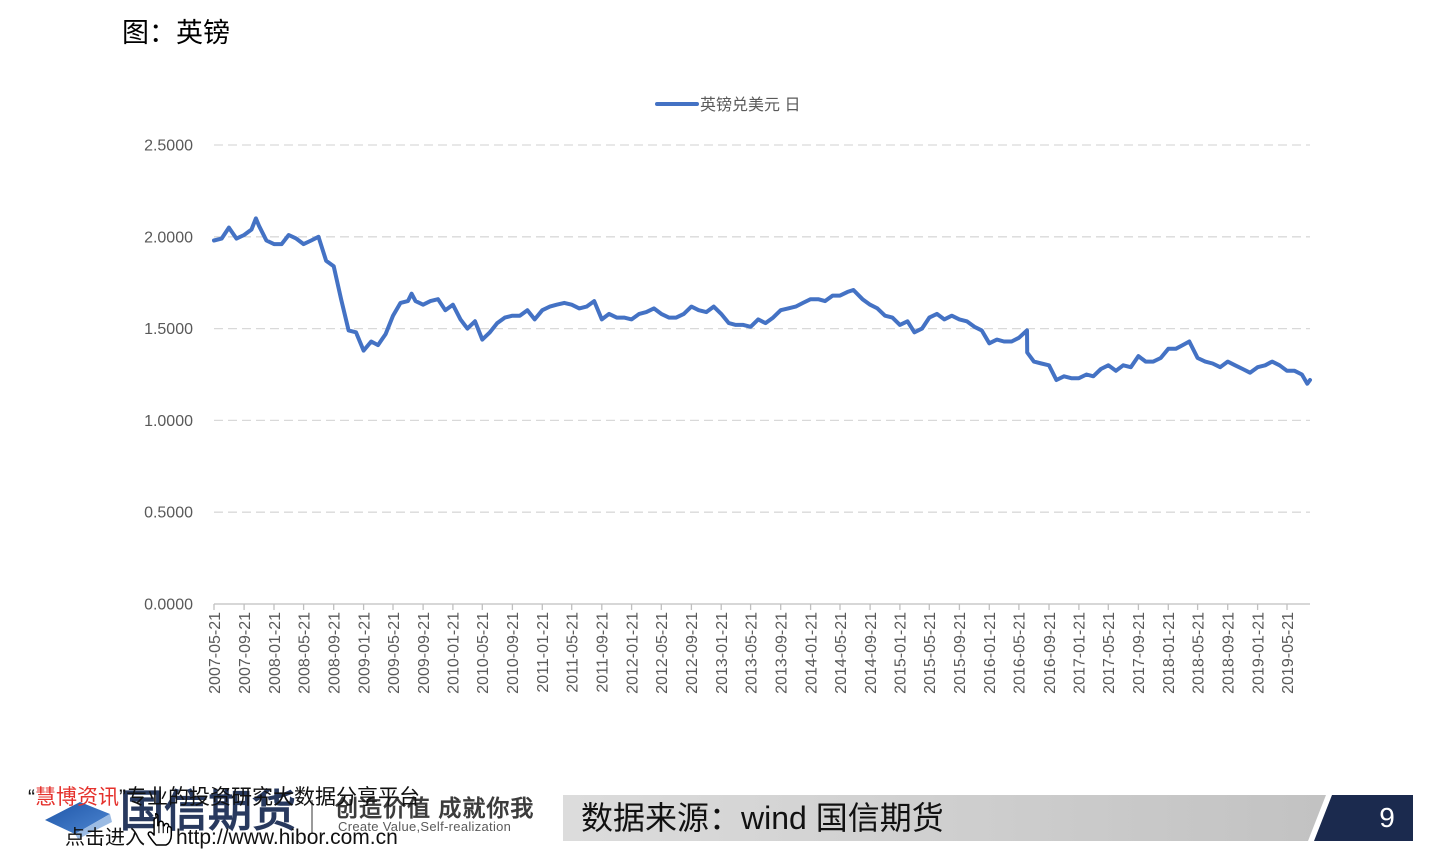  Describe the element at coordinates (78, 820) in the screenshot. I see `guosen-logo-icon` at that location.